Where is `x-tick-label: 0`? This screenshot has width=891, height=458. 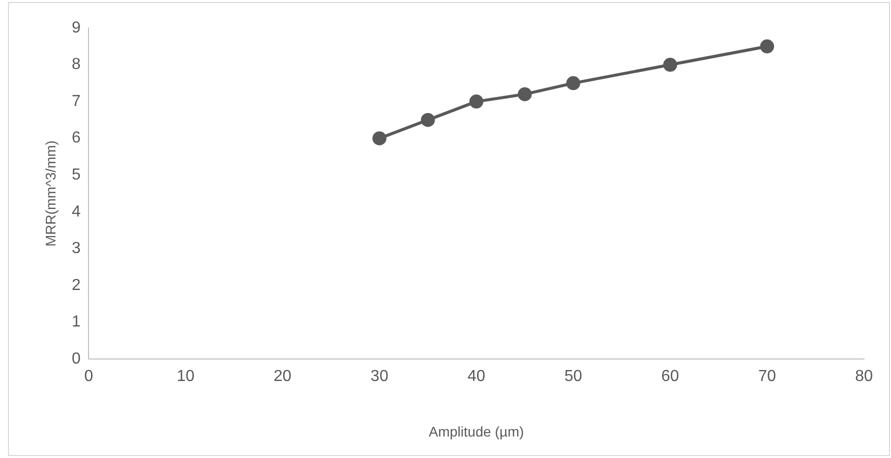
x-tick-label: 0 is located at coordinates (89, 377).